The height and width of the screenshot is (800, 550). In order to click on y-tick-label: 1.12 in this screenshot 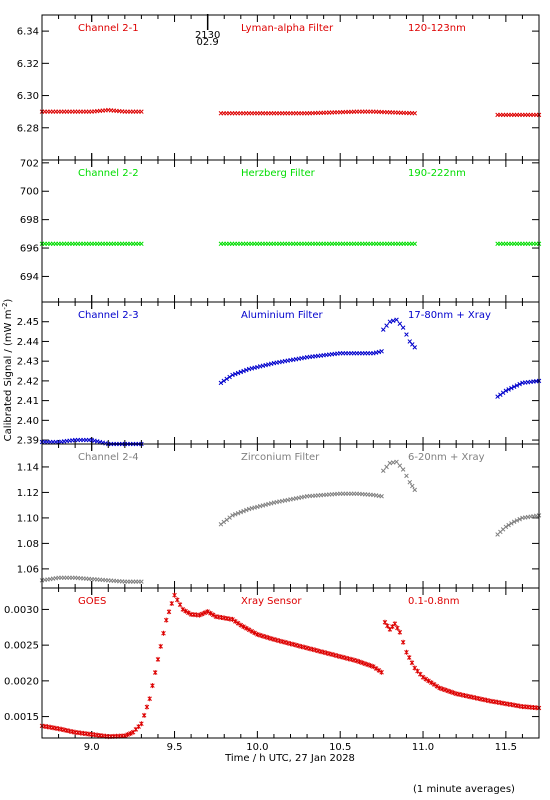, I will do `click(28, 493)`.